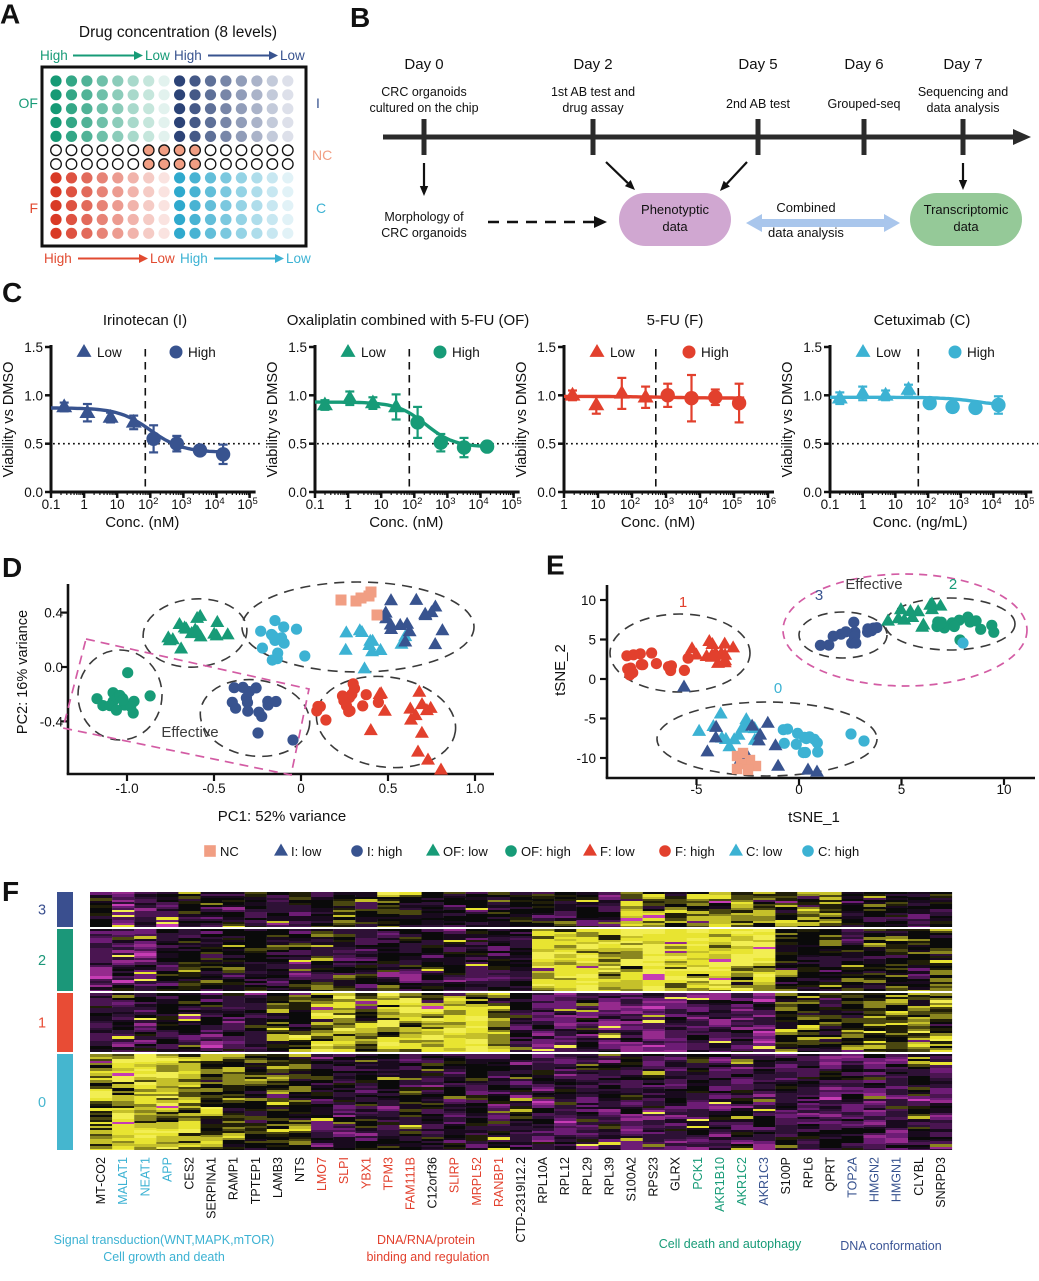 This screenshot has height=1281, width=1039. Describe the element at coordinates (366, 1173) in the screenshot. I see `svg-text: YBX1` at that location.